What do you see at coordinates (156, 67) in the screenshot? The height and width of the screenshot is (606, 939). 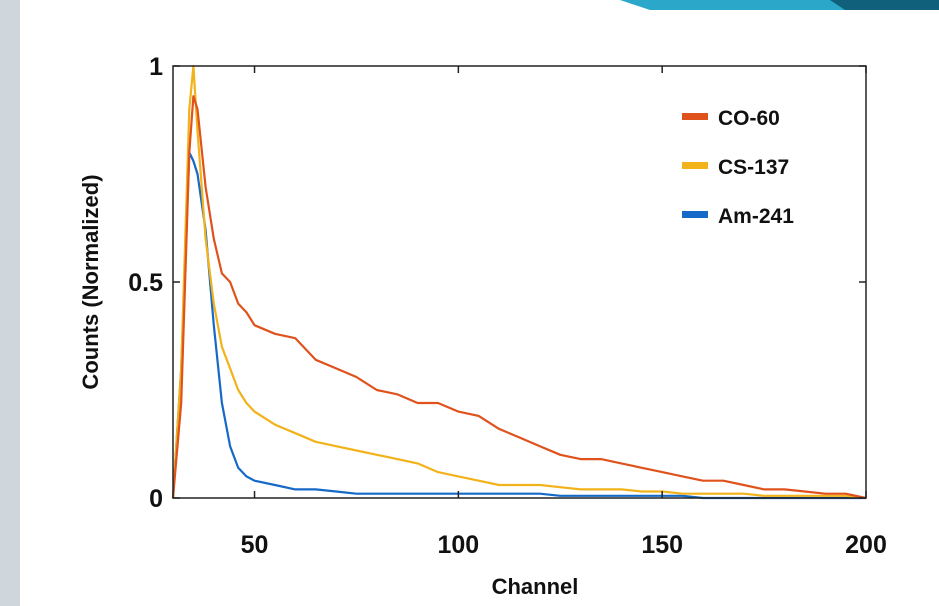 I see `y-tick-label-2: 1` at bounding box center [156, 67].